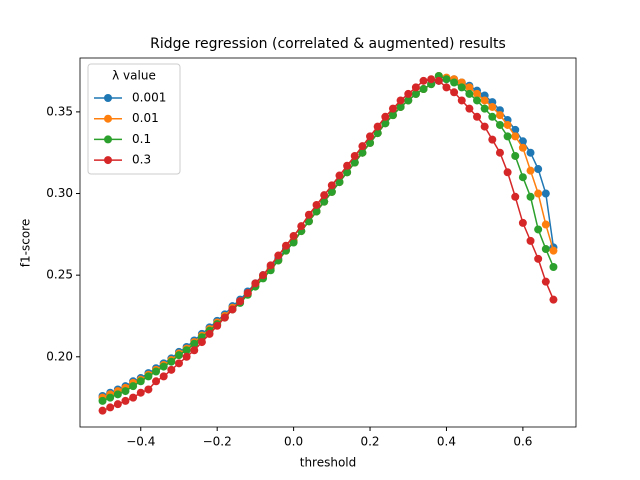 The image size is (640, 480). What do you see at coordinates (59, 193) in the screenshot?
I see `y-tick-label: 0.30` at bounding box center [59, 193].